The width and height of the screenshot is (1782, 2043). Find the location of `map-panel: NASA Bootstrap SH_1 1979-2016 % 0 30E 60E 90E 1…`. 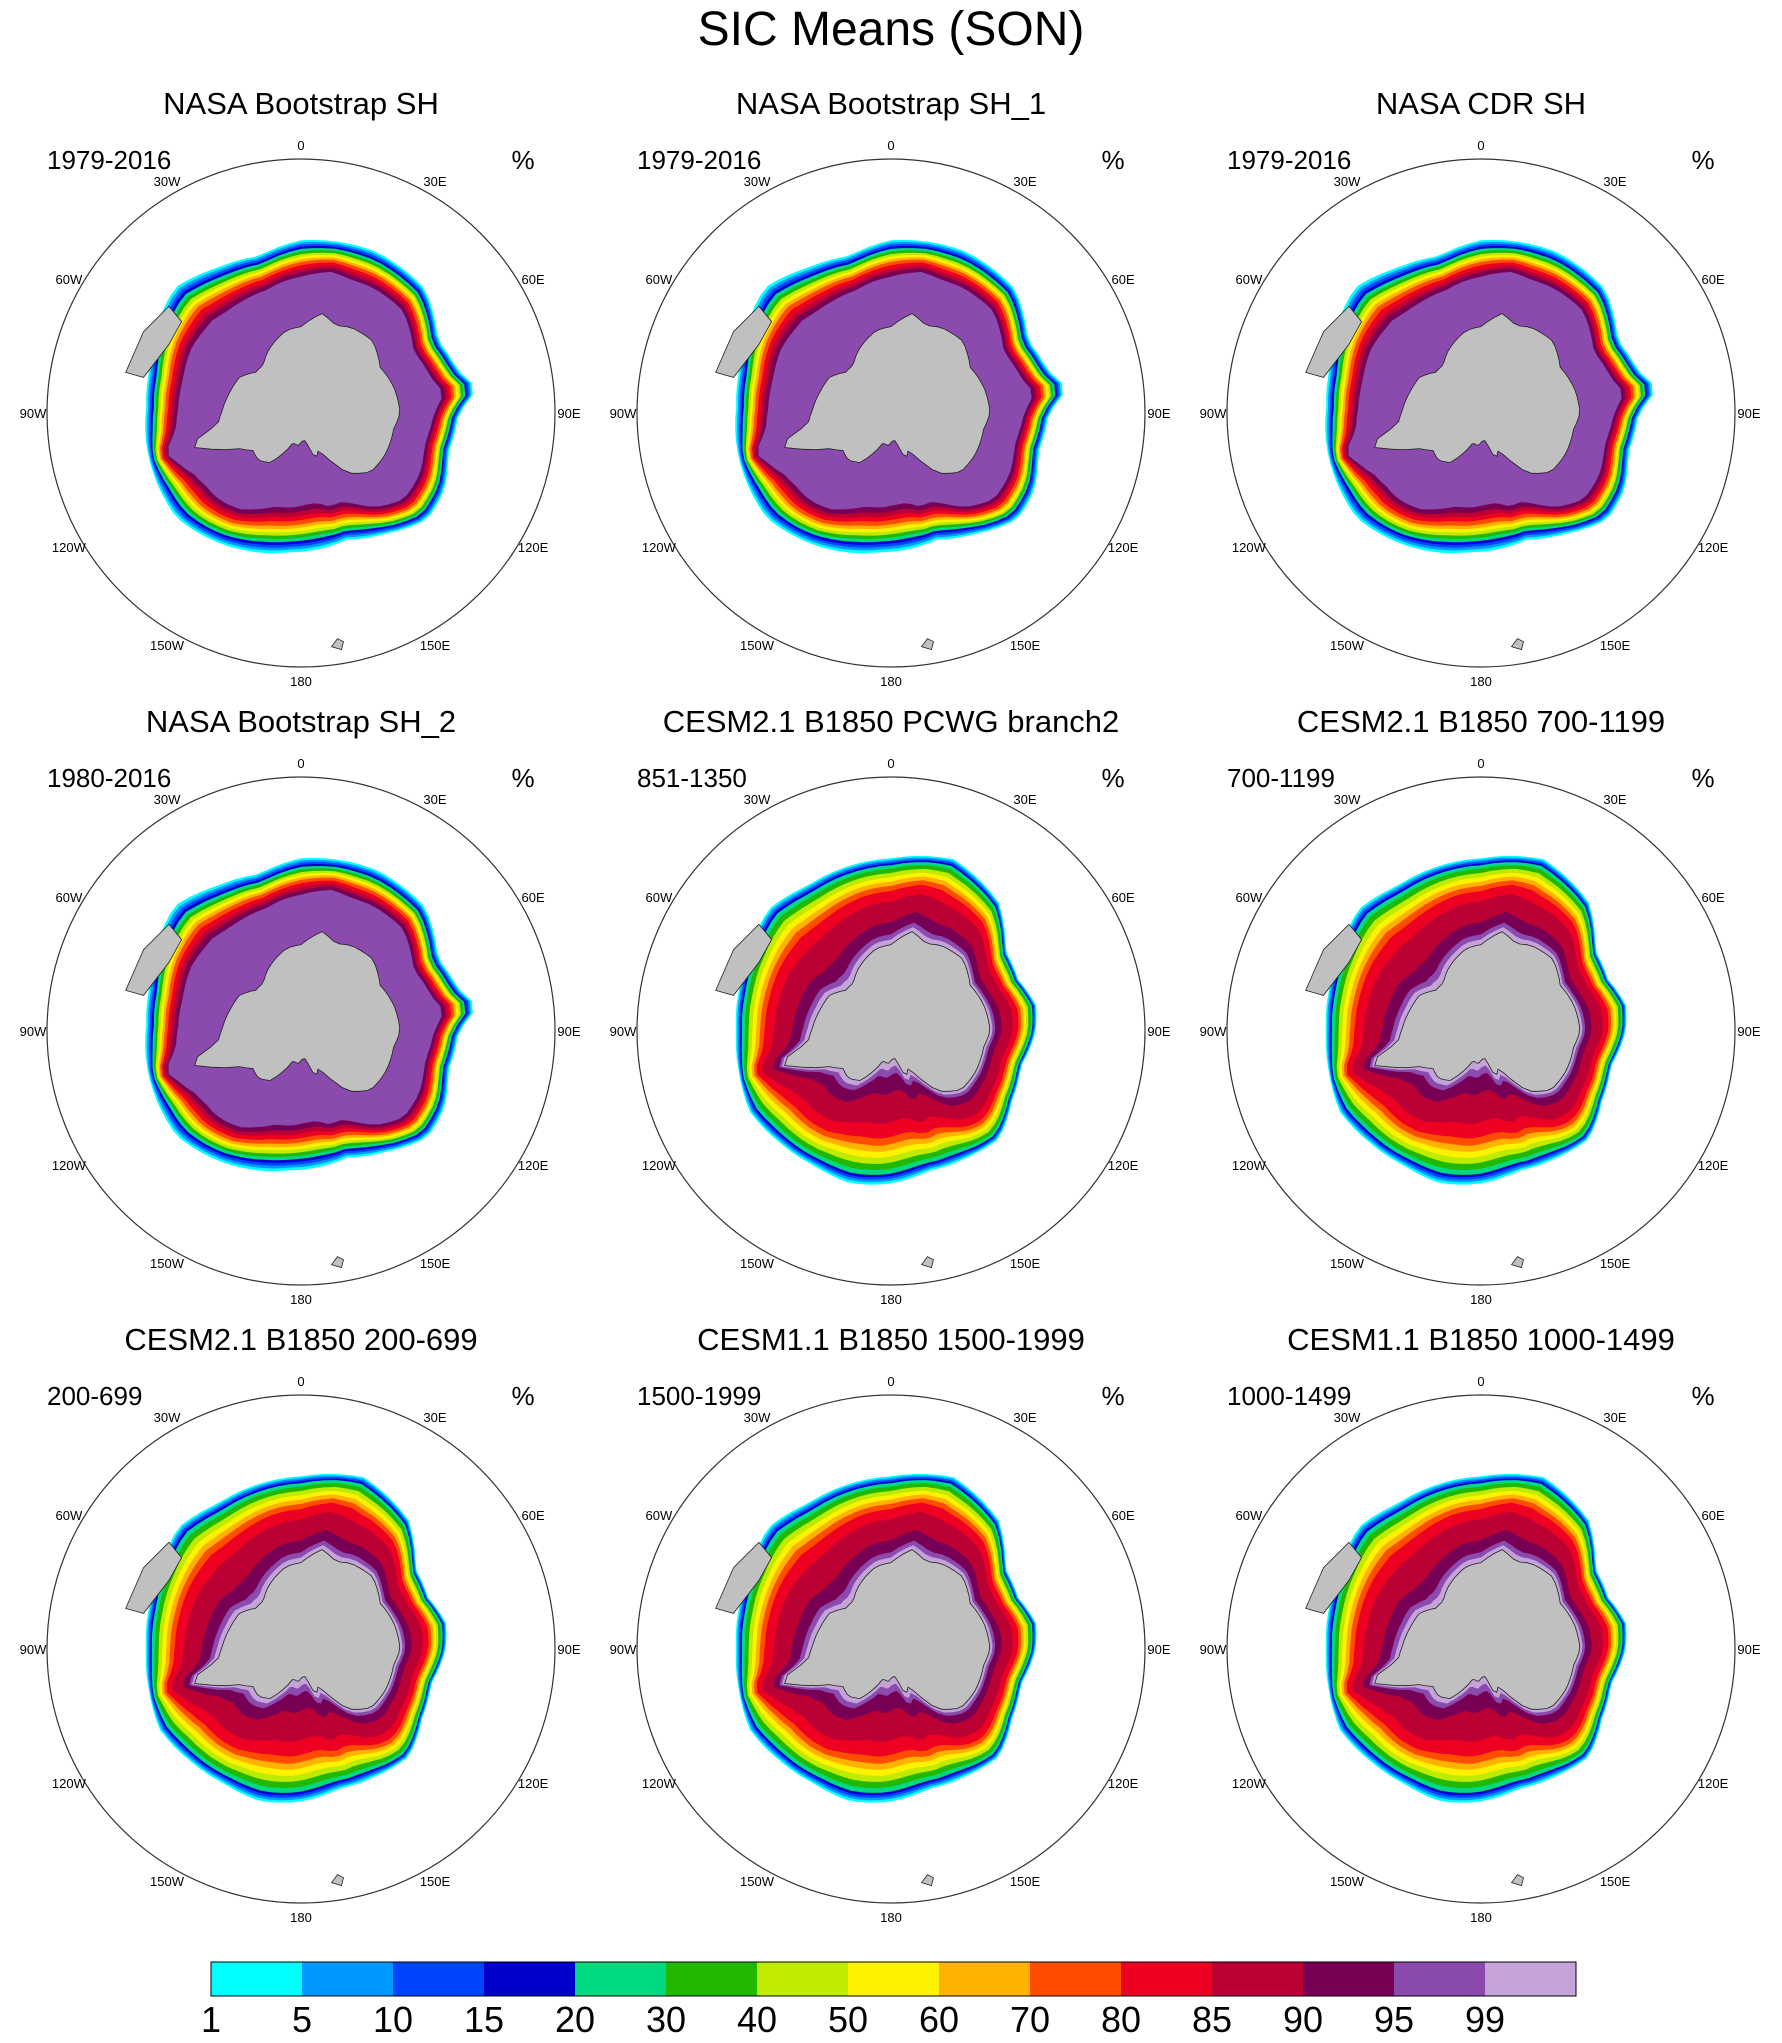

map-panel: NASA Bootstrap SH_1 1979-2016 % 0 30E 60E 90E 1… is located at coordinates (890, 387).